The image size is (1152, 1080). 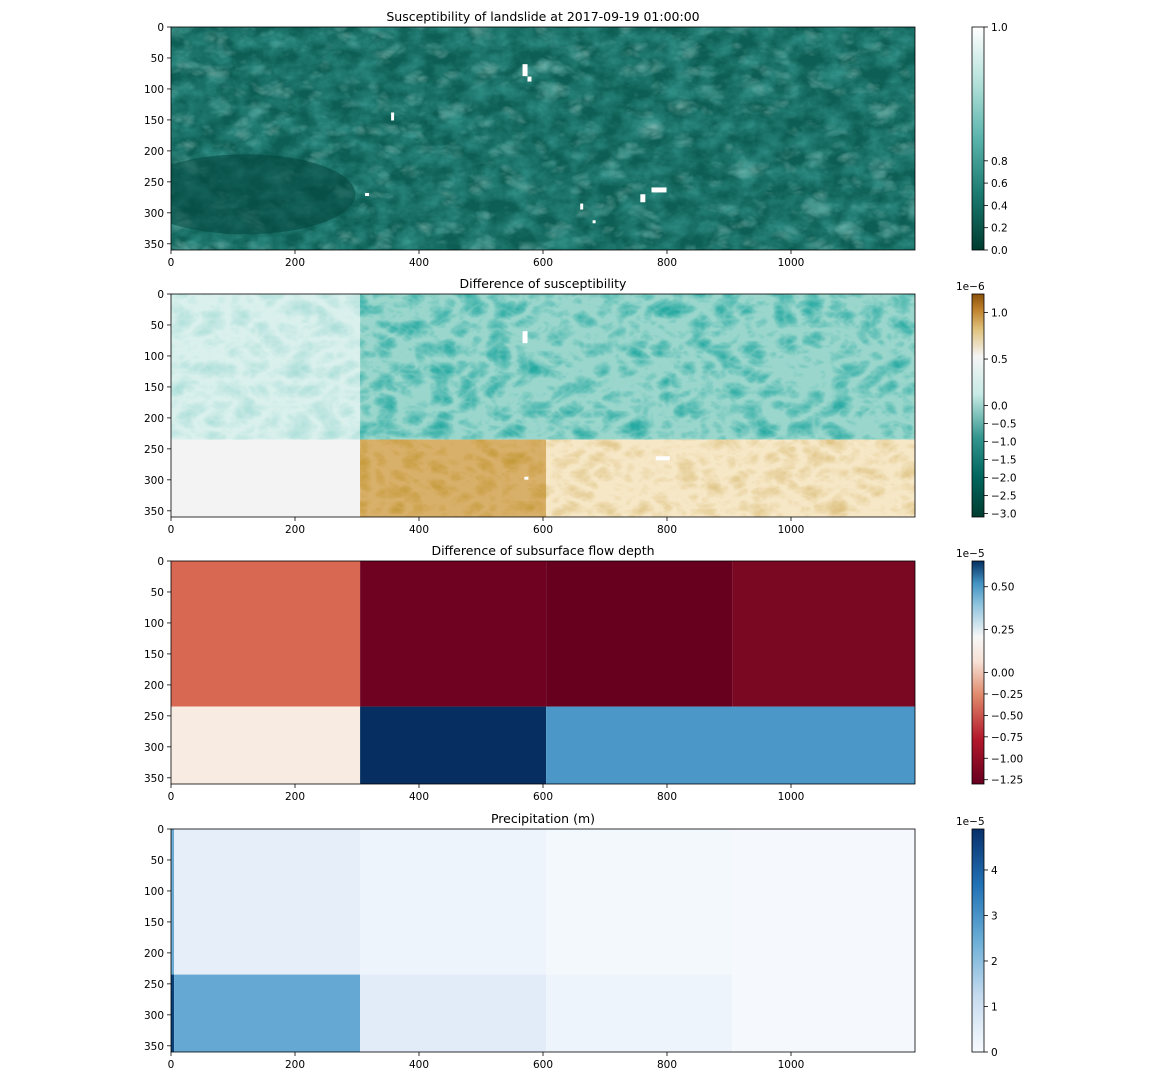 I want to click on colorbar-tick-label: 1, so click(x=994, y=1007).